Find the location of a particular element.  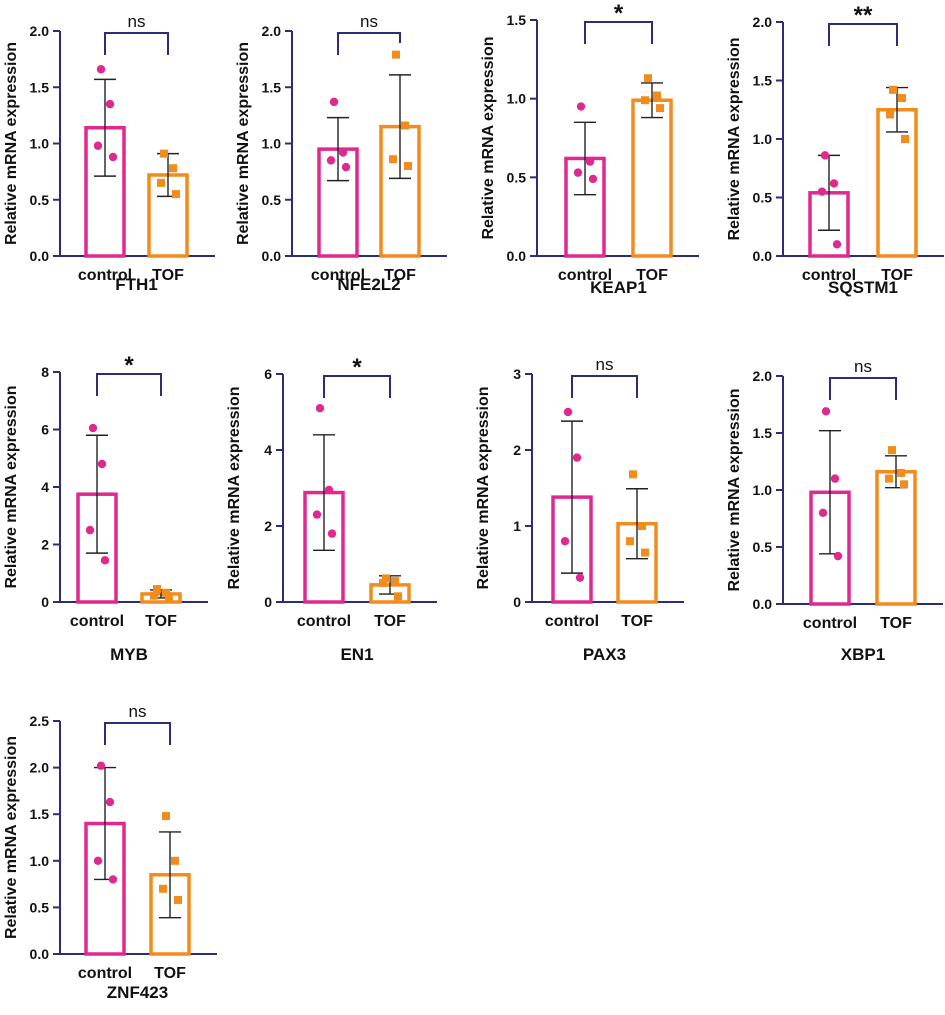

gene-label: KEAP1 is located at coordinates (618, 287).